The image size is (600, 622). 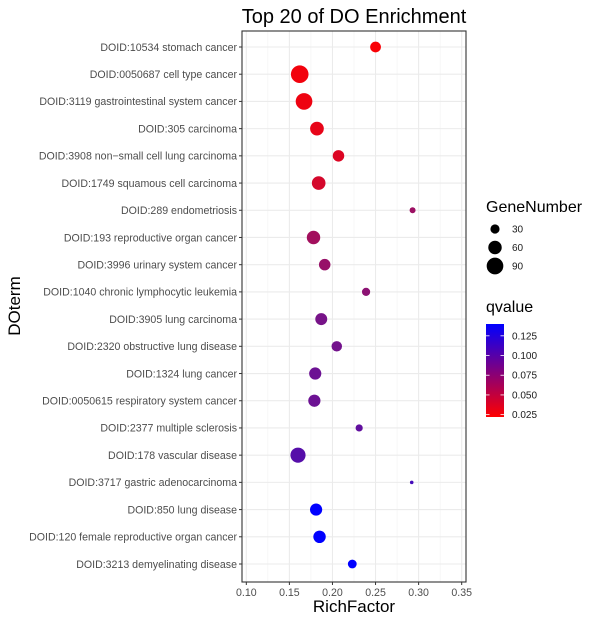 I want to click on x-axis: 0.10 0.15 0.20 0.25 0.30 0.35, so click(x=354, y=590).